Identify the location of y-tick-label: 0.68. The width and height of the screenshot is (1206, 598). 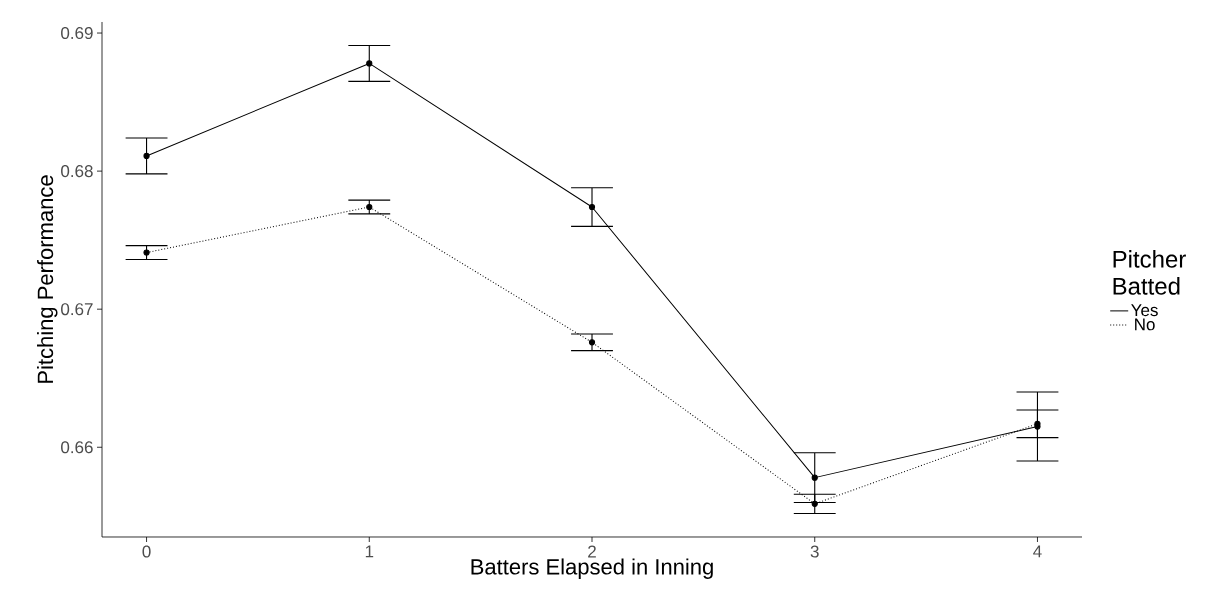
(77, 171).